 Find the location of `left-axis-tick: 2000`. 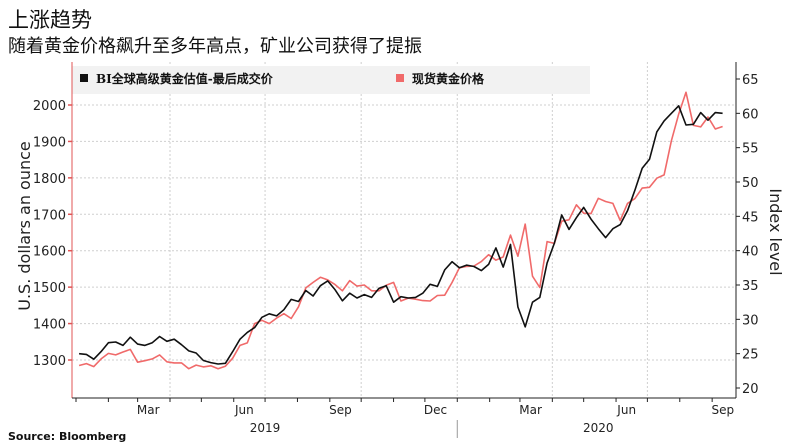

left-axis-tick: 2000 is located at coordinates (49, 106).